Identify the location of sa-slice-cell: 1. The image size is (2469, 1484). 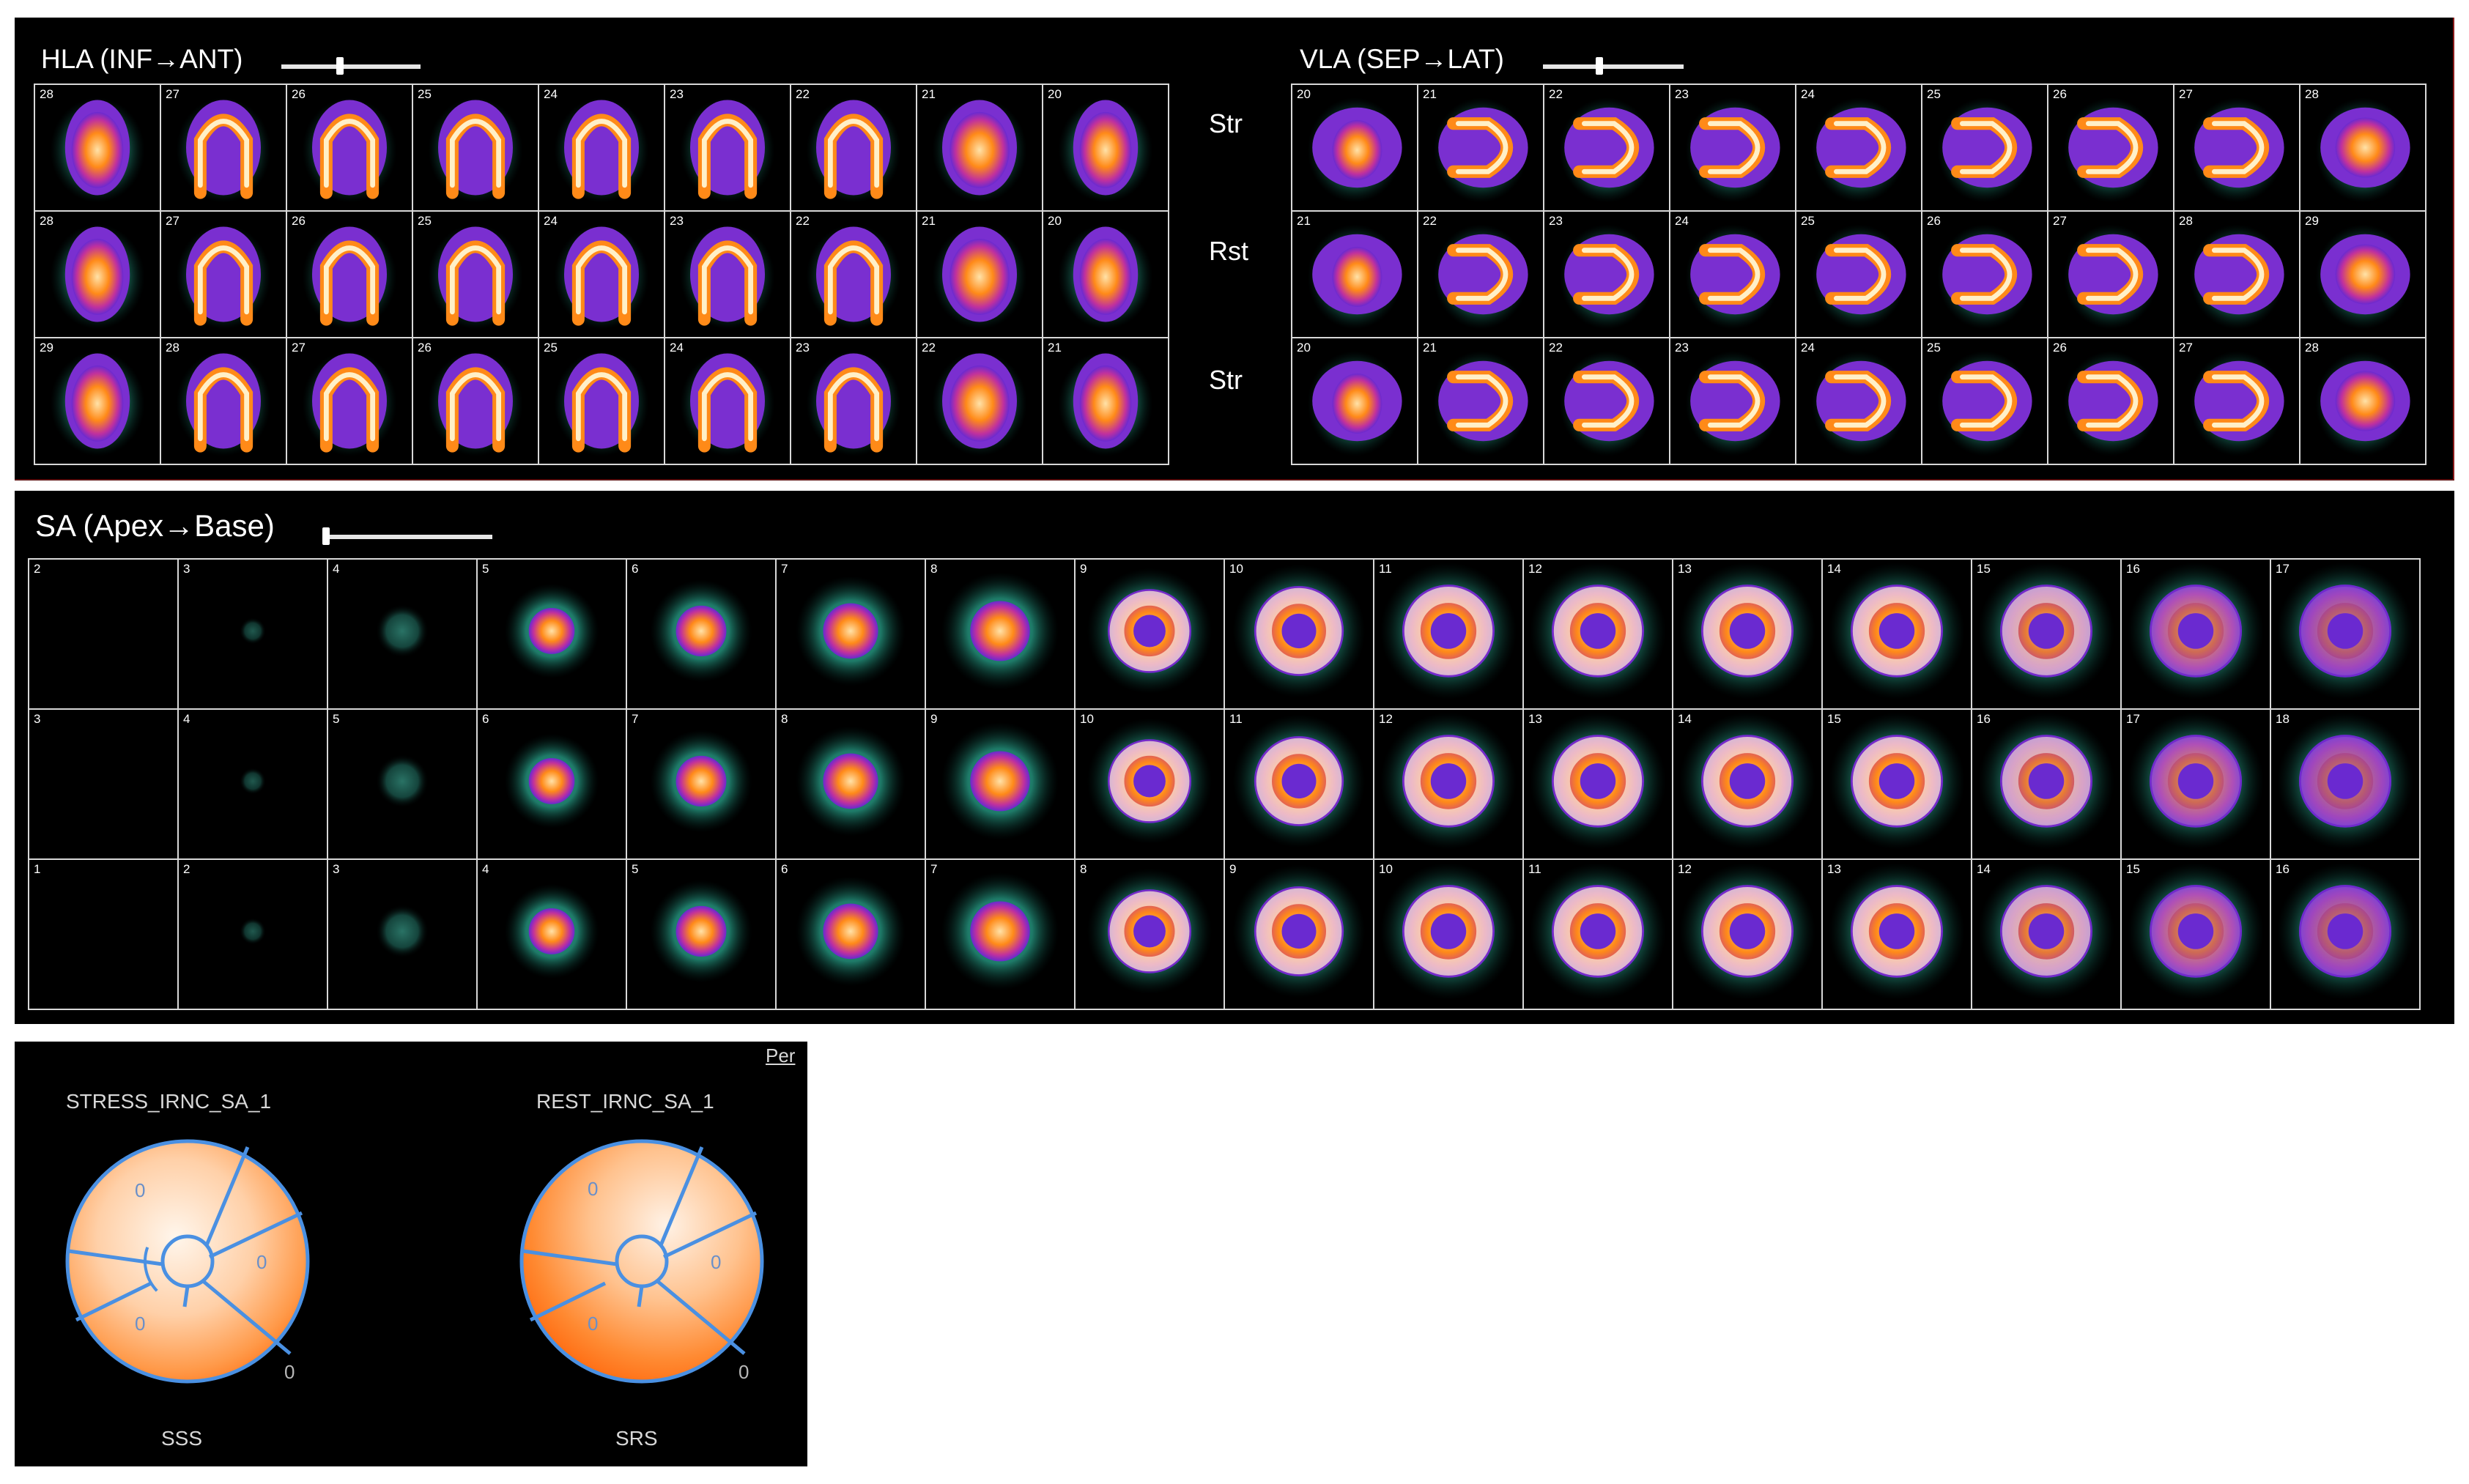
(104, 935).